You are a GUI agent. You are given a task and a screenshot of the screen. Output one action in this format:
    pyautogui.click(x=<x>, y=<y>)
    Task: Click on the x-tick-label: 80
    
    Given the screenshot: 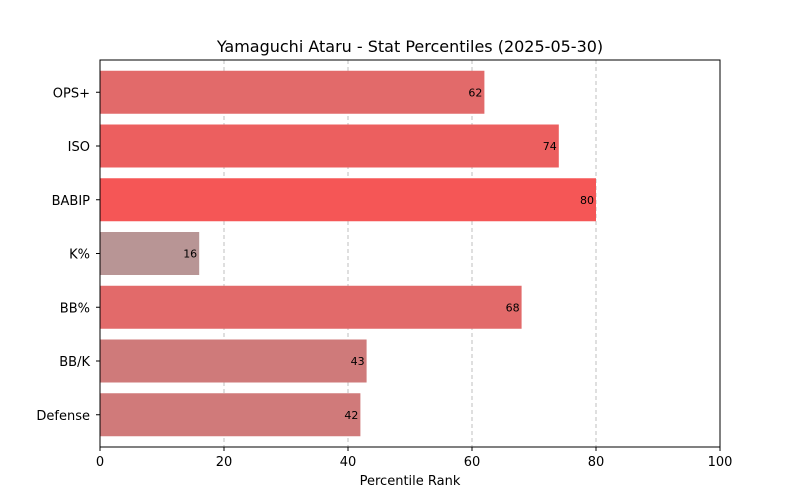 What is the action you would take?
    pyautogui.click(x=596, y=462)
    